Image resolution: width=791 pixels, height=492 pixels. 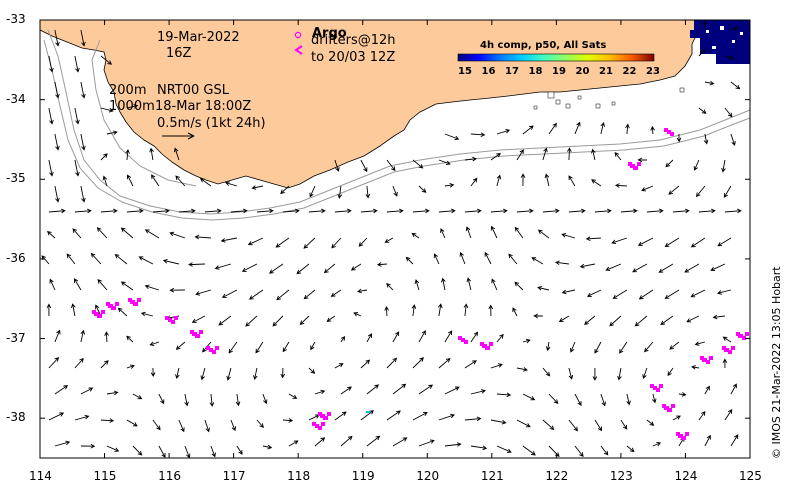 I want to click on y-tick-label: -37, so click(x=16, y=337).